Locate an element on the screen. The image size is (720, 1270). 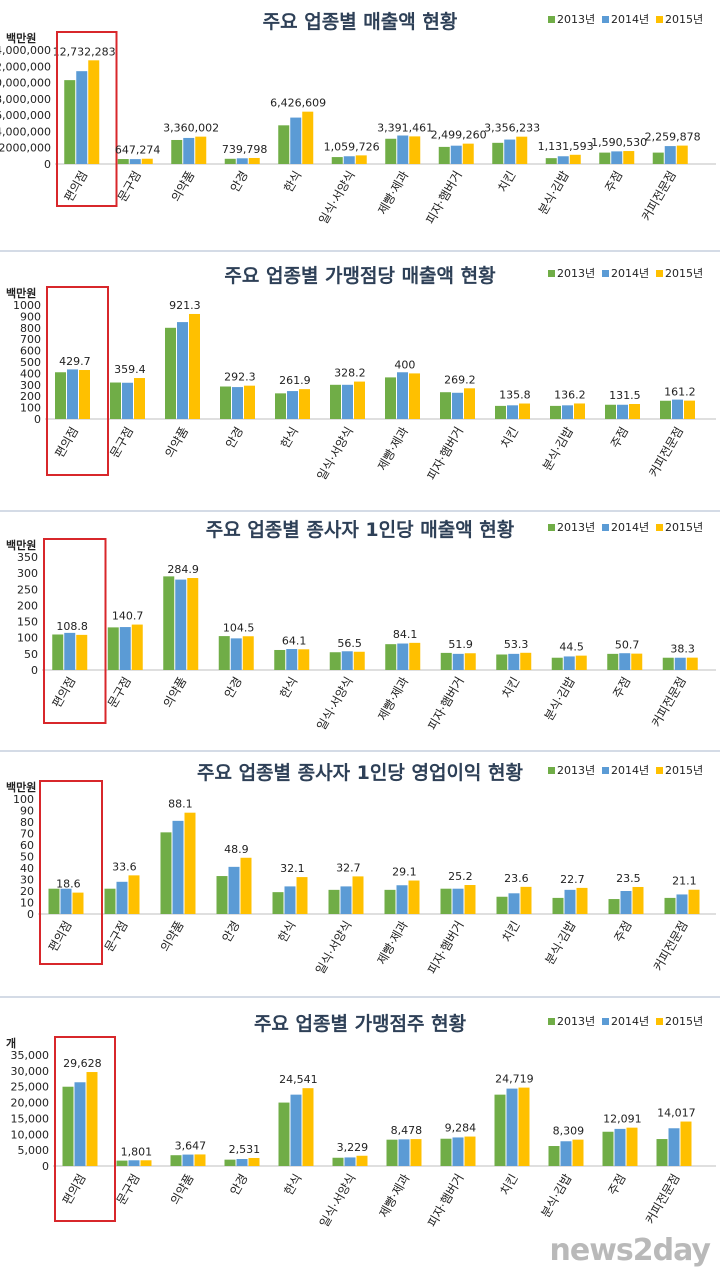
chart-title: 주요 업종별 종사자 1인당 매출액 현황 is located at coordinates (360, 529).